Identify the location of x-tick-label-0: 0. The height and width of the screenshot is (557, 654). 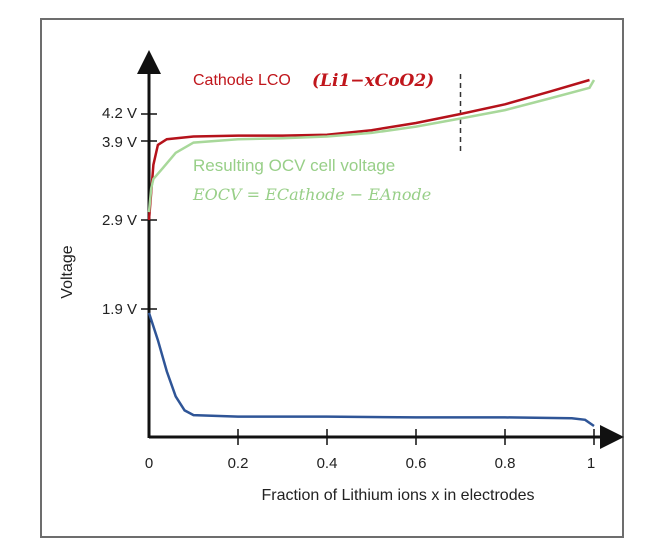
(149, 463).